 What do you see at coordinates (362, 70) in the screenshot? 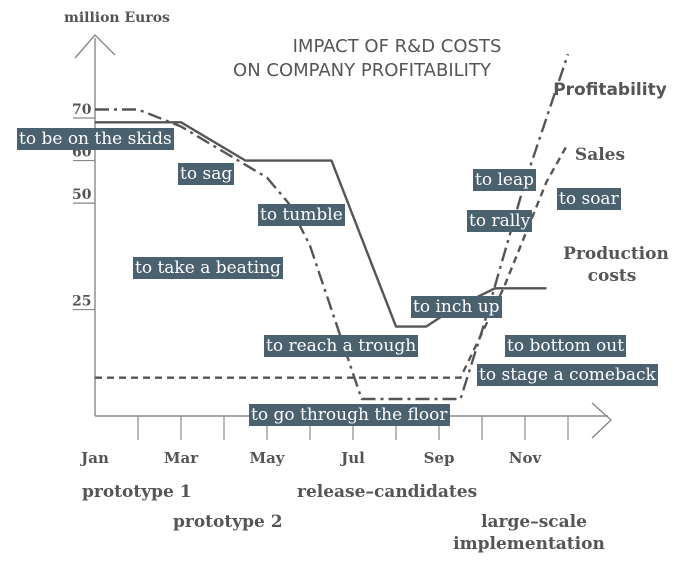
I see `chart-title-line-2: ON COMPANY PROFITABILITY` at bounding box center [362, 70].